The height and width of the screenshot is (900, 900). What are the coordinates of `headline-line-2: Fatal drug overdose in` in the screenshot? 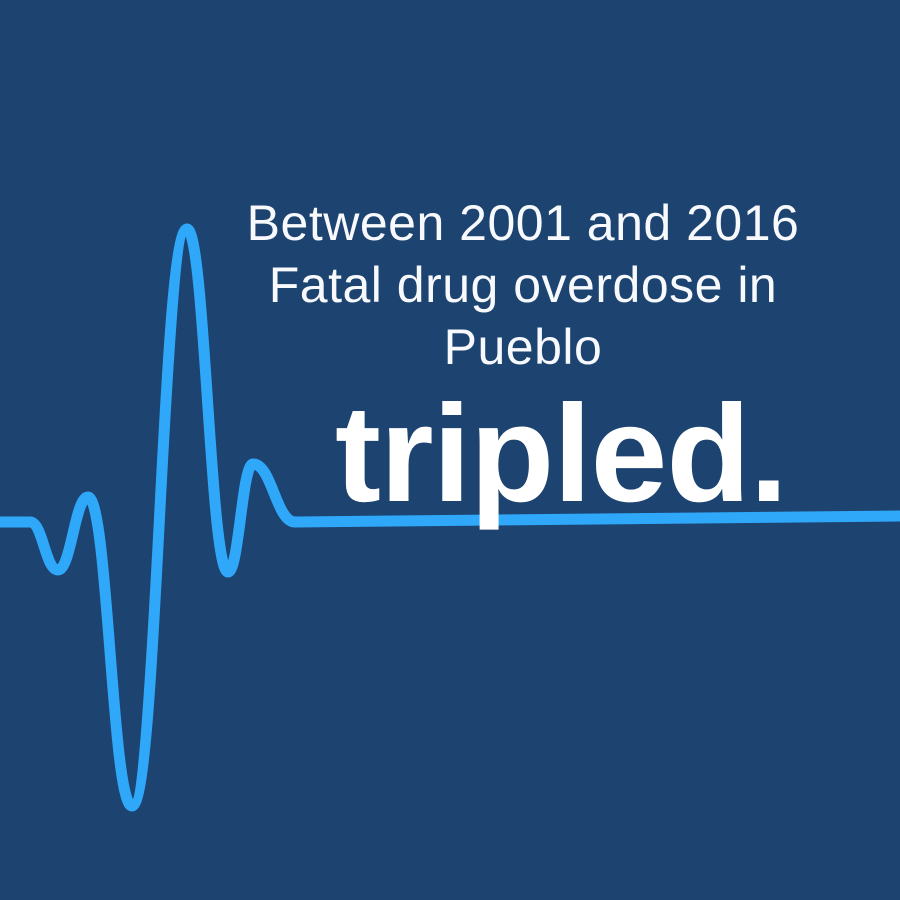 It's located at (523, 285).